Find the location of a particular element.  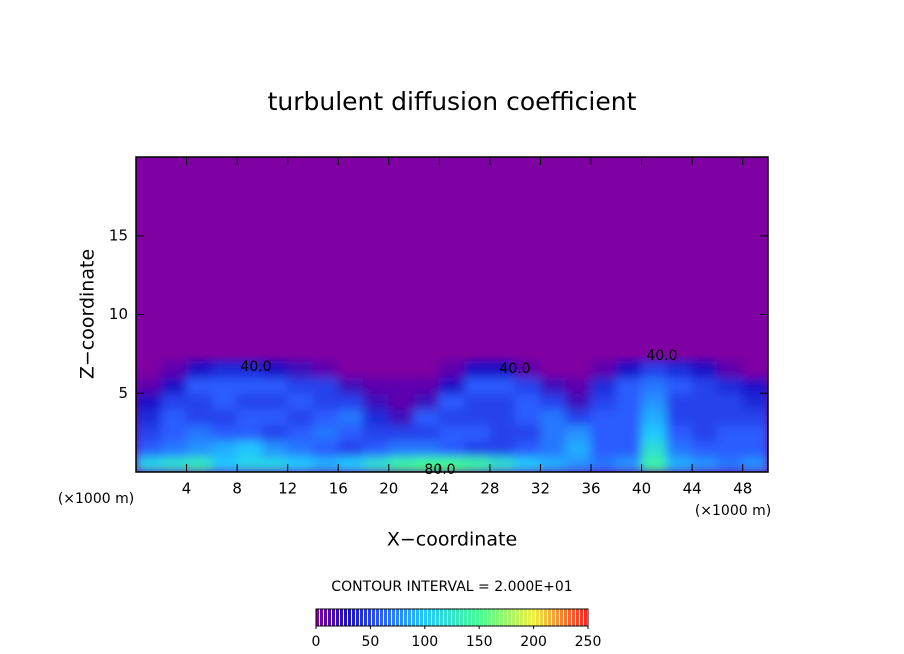

x-tick-label: 24 is located at coordinates (439, 489).